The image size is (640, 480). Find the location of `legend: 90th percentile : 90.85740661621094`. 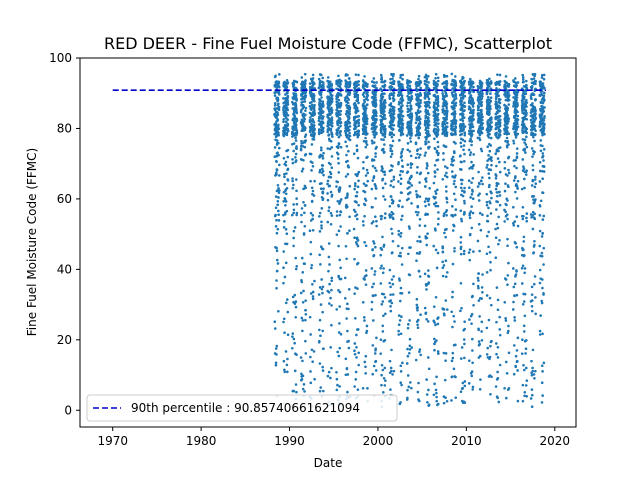

legend: 90th percentile : 90.85740661621094 is located at coordinates (242, 408).